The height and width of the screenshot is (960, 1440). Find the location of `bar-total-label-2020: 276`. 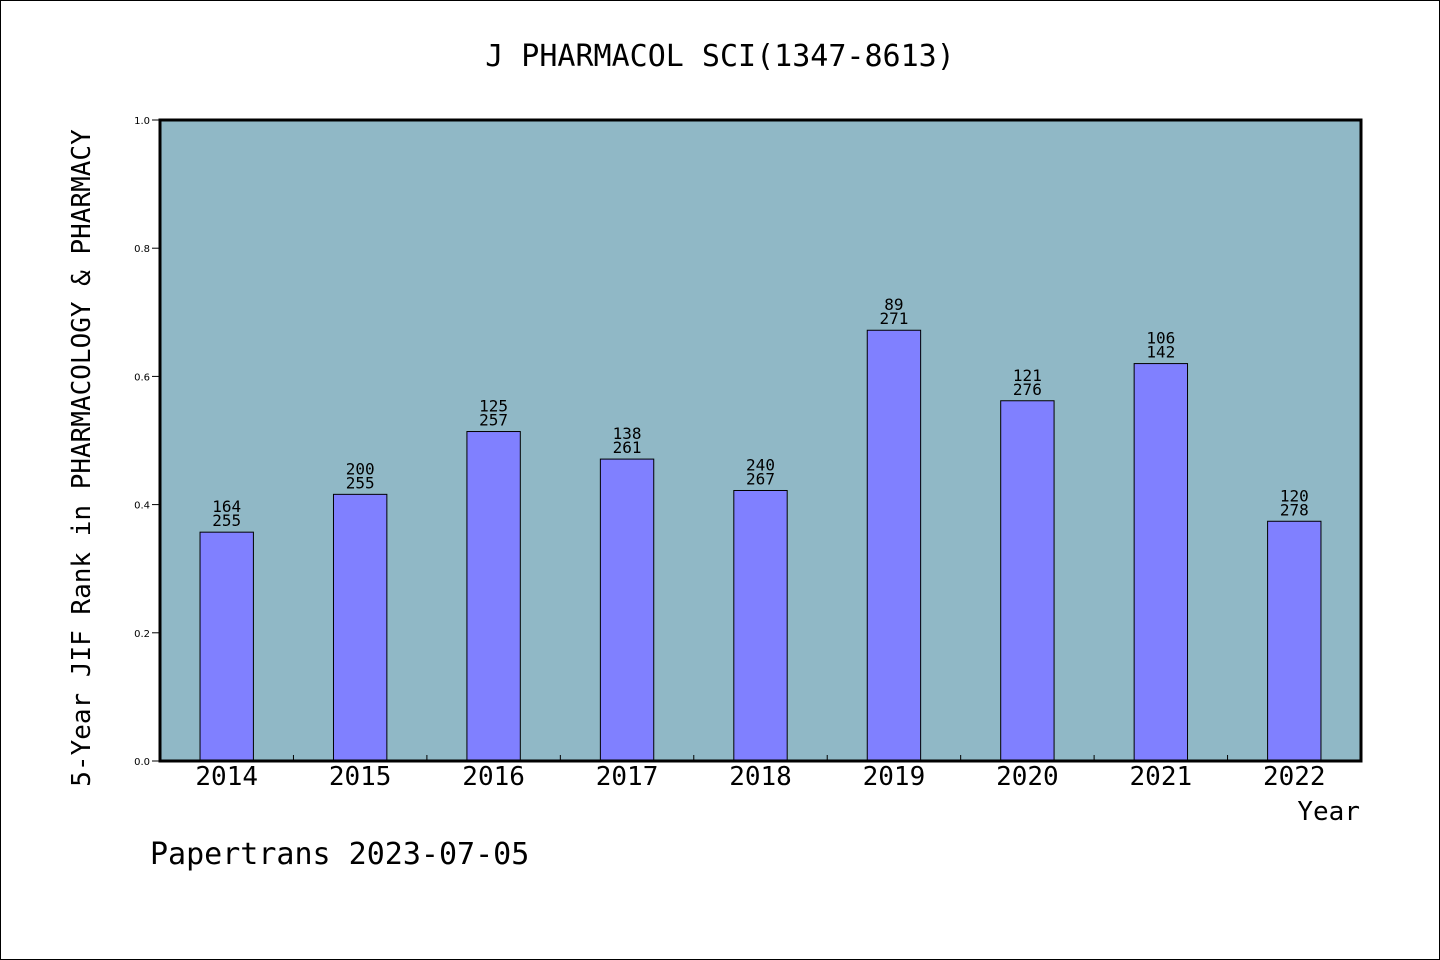

bar-total-label-2020: 276 is located at coordinates (1027, 389).